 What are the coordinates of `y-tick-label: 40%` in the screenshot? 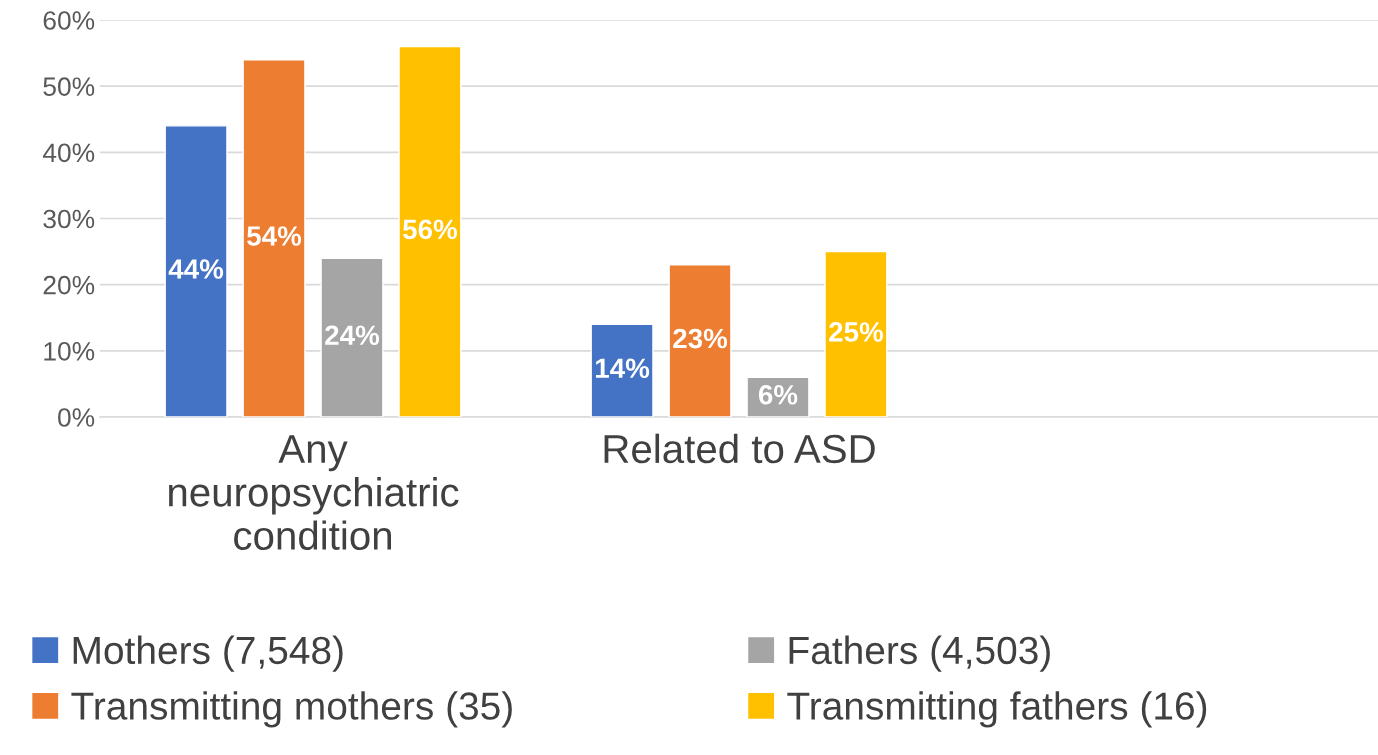 It's located at (68, 153).